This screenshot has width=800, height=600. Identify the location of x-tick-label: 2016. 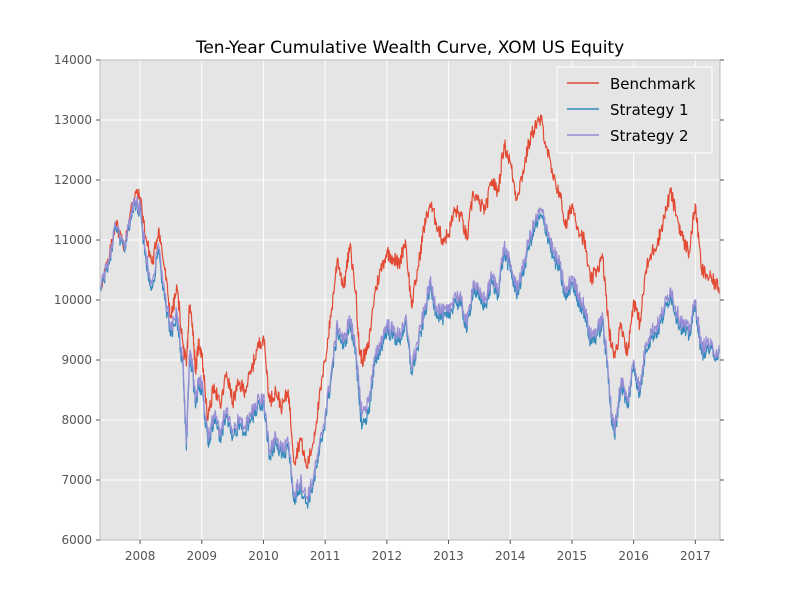
(633, 556).